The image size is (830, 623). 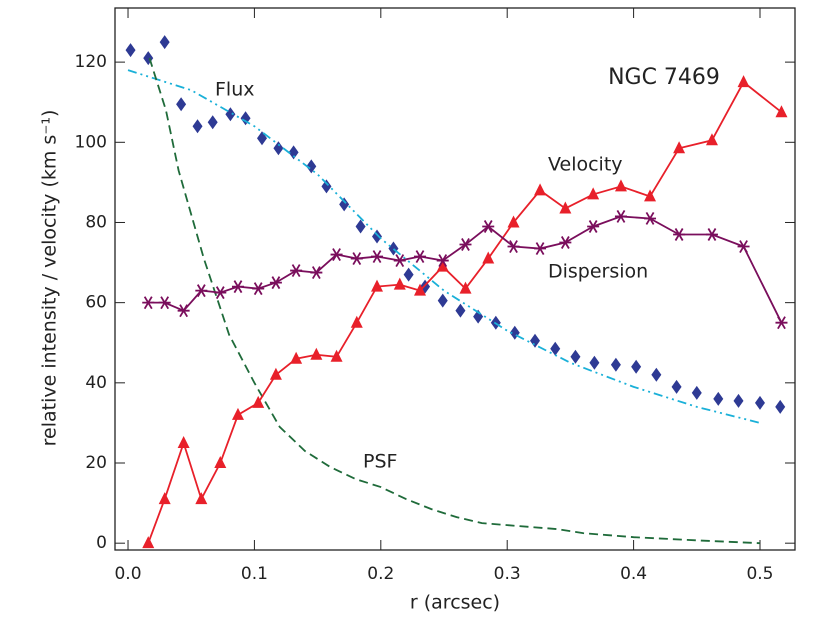 I want to click on x-tick-label: 0.0, so click(x=127, y=574).